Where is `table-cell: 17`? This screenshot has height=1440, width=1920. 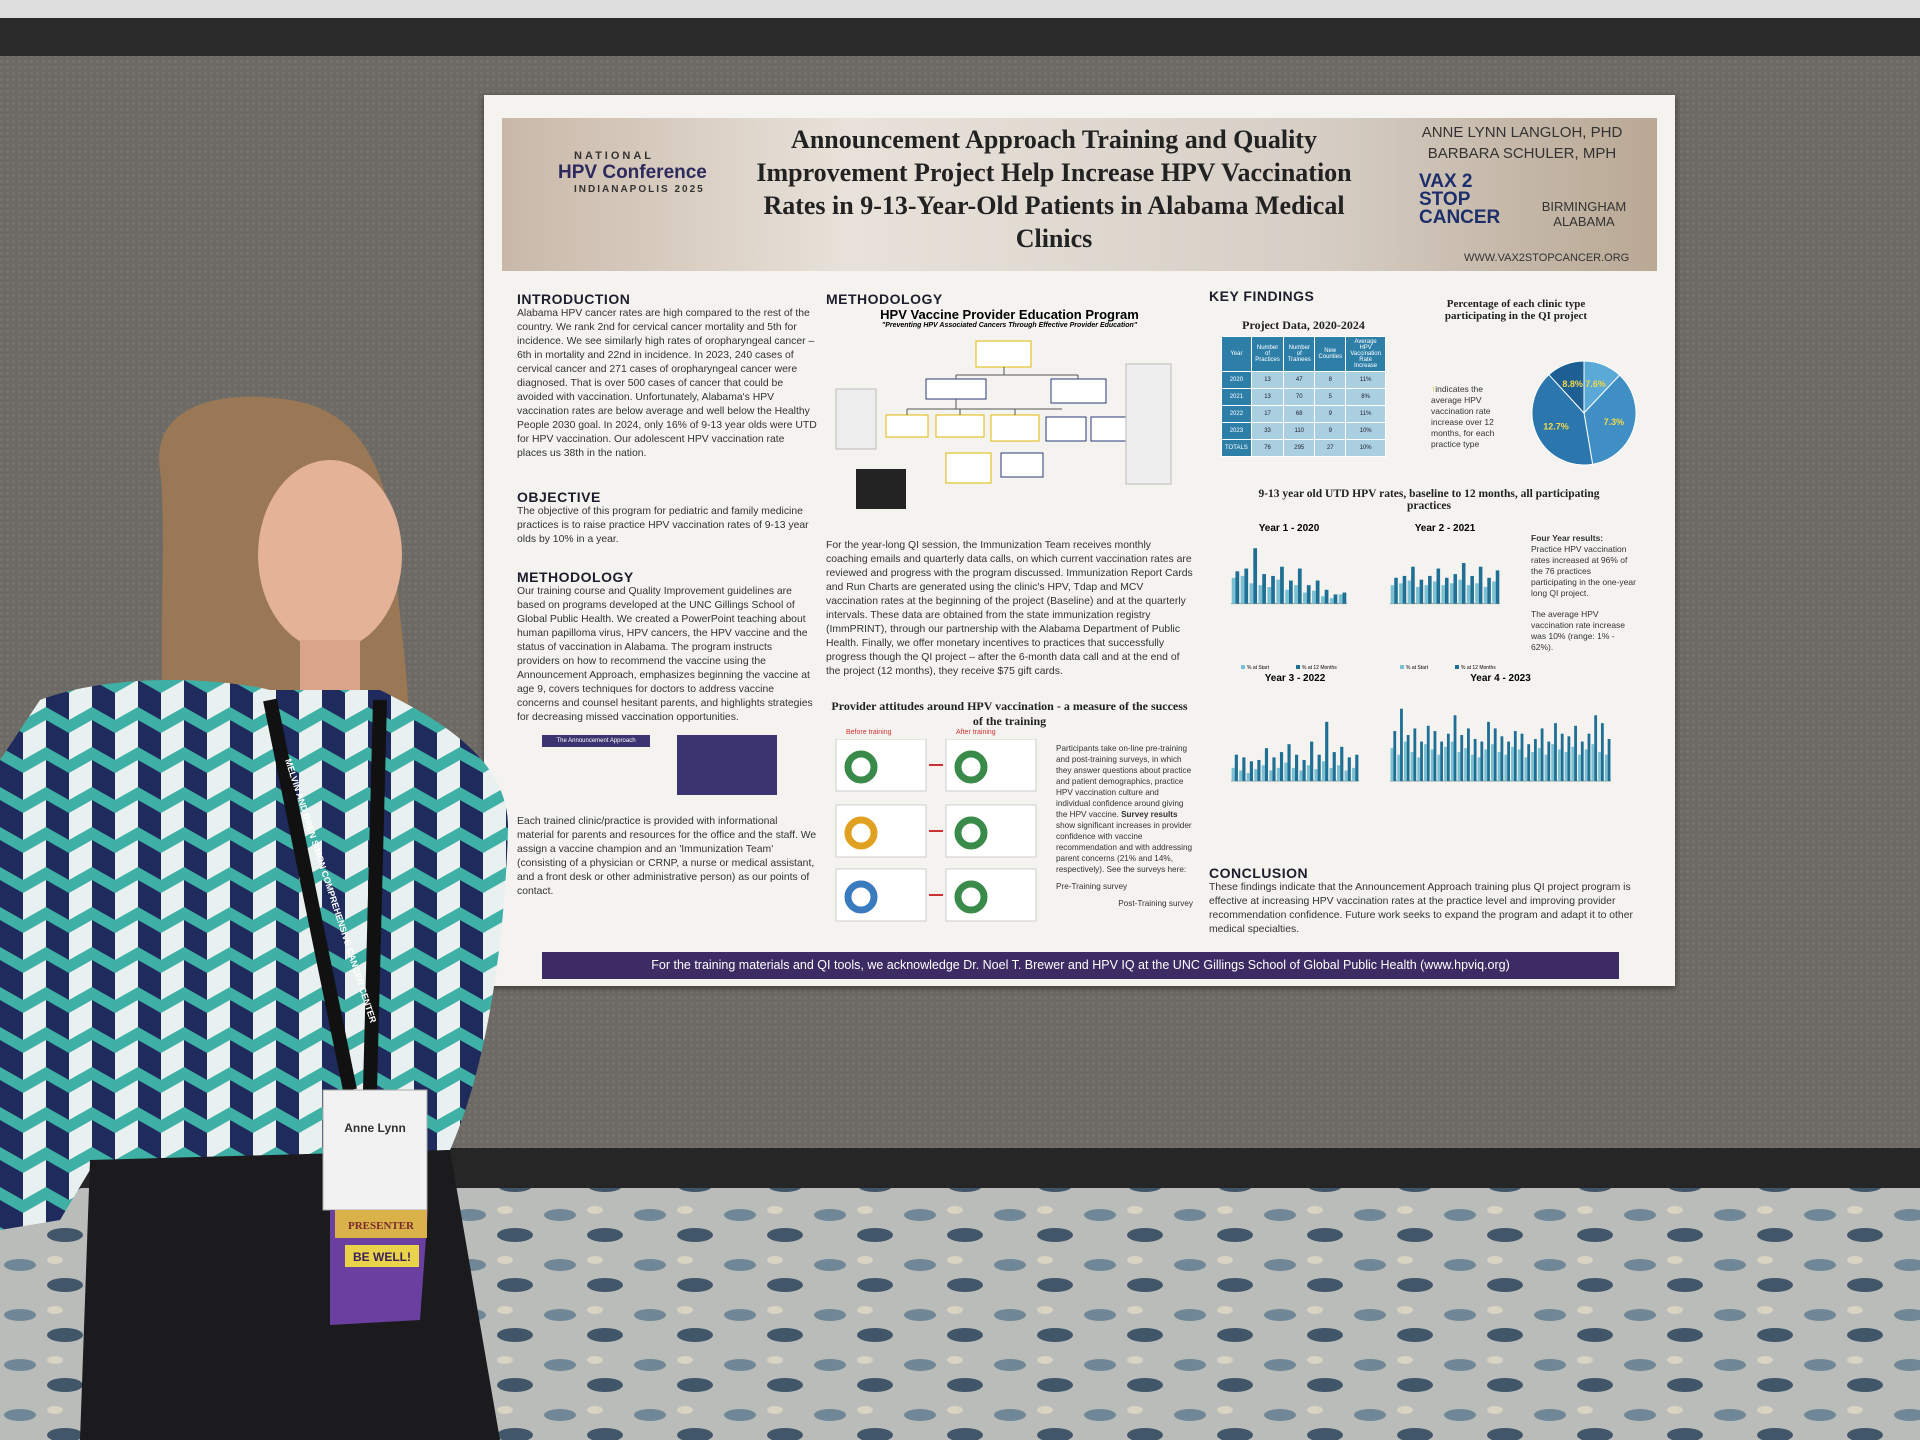
table-cell: 17 is located at coordinates (1267, 414).